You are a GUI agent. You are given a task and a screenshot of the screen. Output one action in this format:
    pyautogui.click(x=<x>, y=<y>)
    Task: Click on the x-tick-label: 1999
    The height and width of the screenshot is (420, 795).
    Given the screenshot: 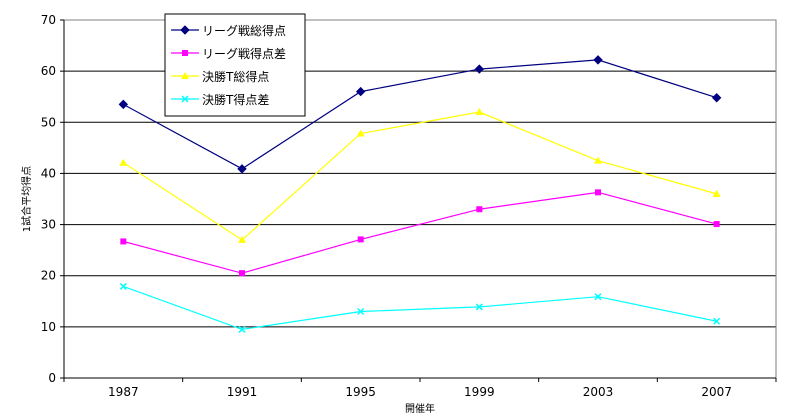 What is the action you would take?
    pyautogui.click(x=479, y=392)
    